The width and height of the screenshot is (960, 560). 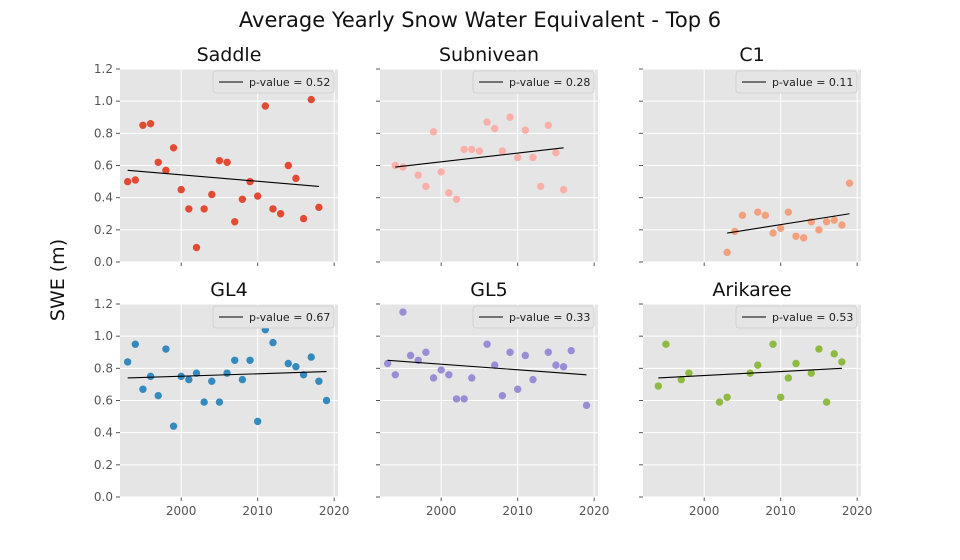 I want to click on x-tick-label: 2010, so click(x=257, y=511).